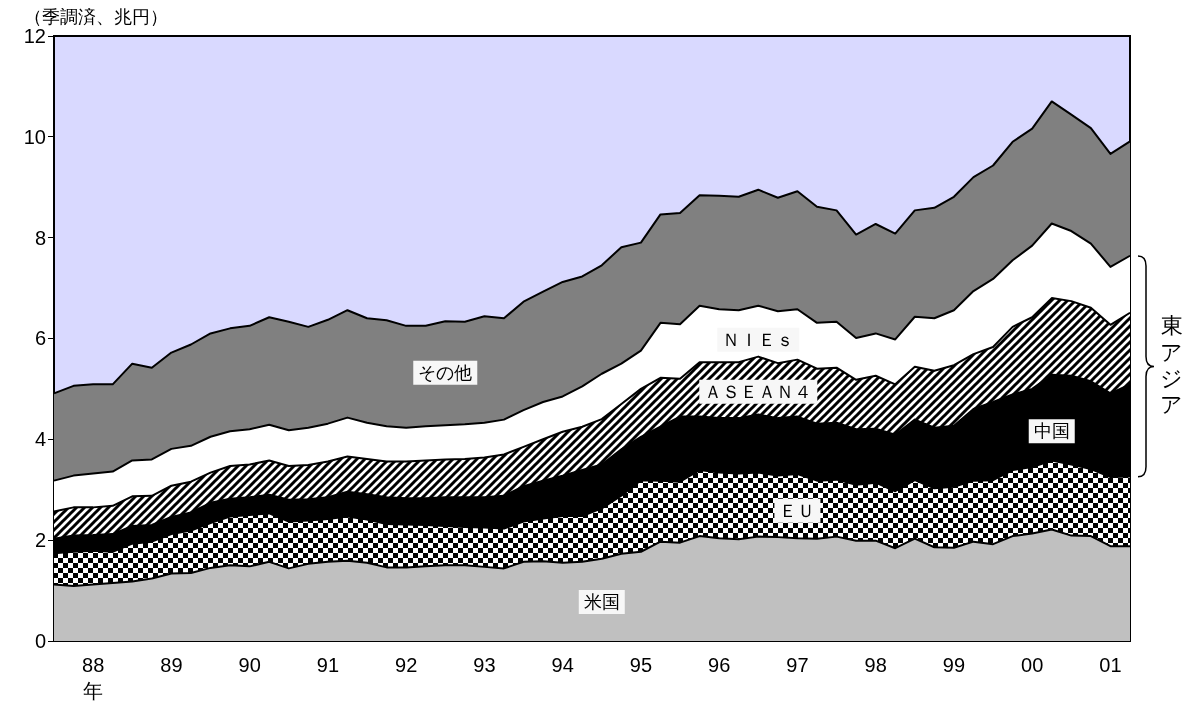 This screenshot has width=1190, height=715. I want to click on x-tick-label: 92, so click(406, 665).